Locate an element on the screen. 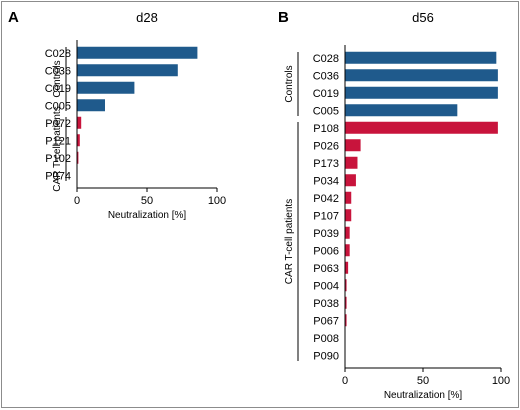 Image resolution: width=520 pixels, height=410 pixels. category-label: P121 is located at coordinates (58, 141).